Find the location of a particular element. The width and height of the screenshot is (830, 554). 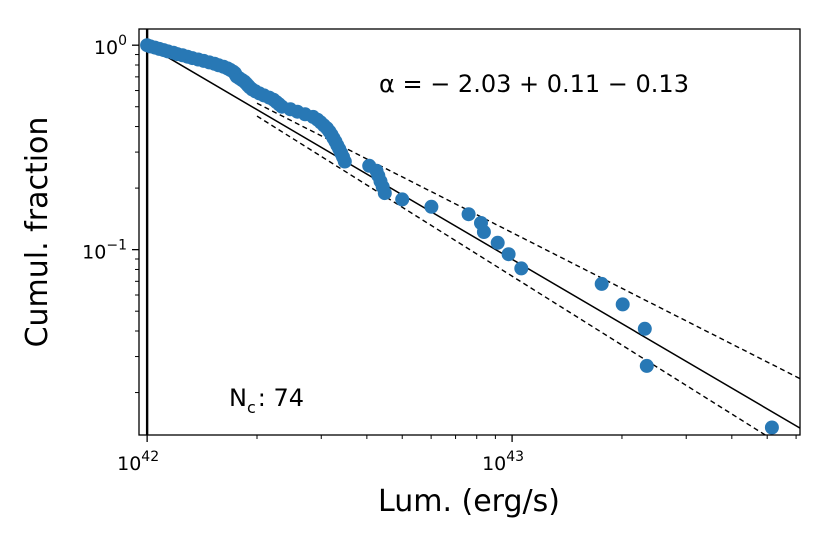

nc-annotation: Nc: 74 is located at coordinates (266, 400).